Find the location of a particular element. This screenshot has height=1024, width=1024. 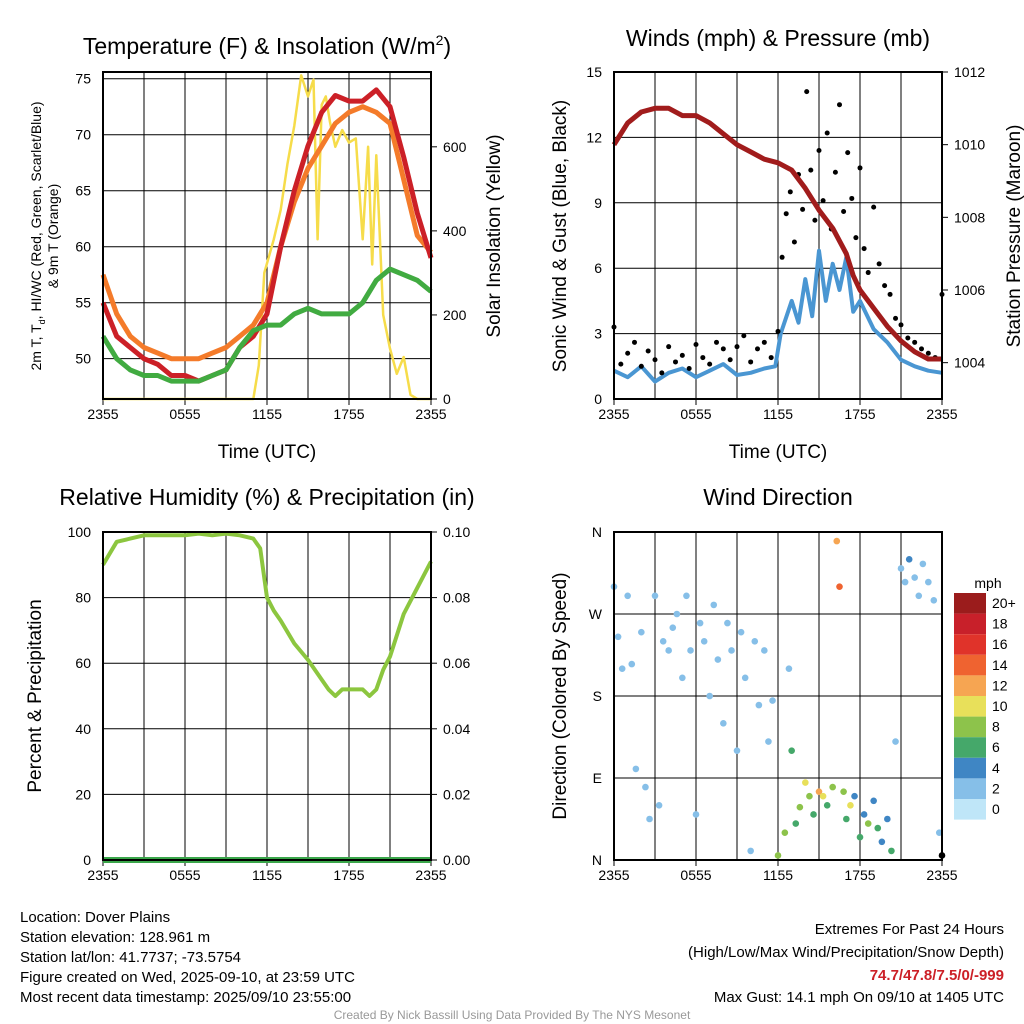

dir-ytick-label: S is located at coordinates (597, 696).